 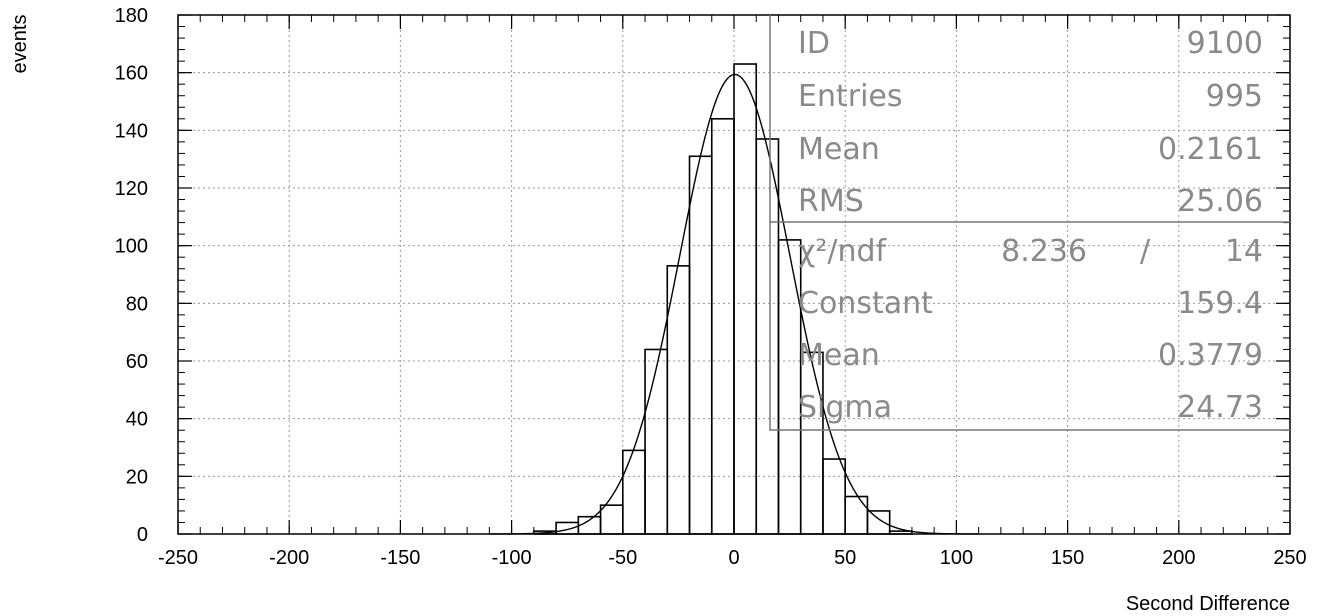 I want to click on y-tick-label: 180, so click(x=131, y=16).